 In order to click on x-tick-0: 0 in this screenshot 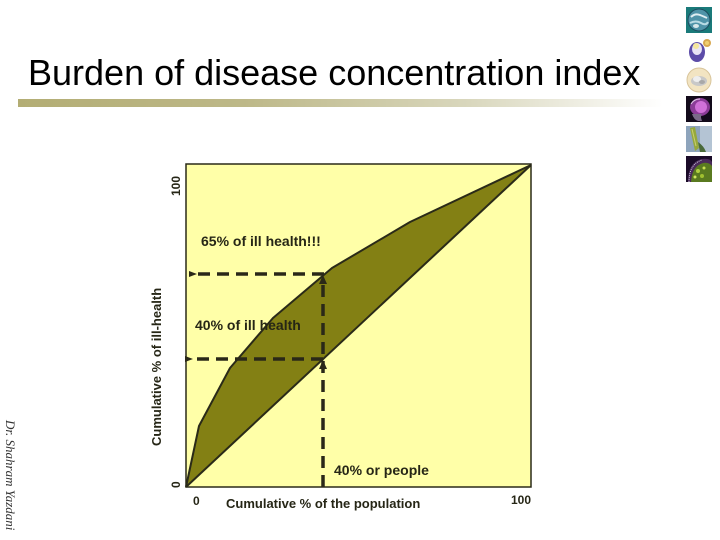, I will do `click(196, 501)`.